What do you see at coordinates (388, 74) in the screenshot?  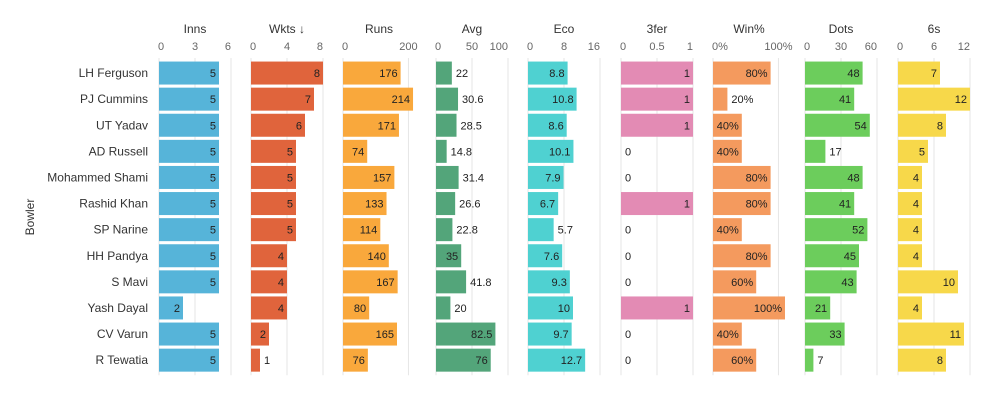 I see `data-label: 176` at bounding box center [388, 74].